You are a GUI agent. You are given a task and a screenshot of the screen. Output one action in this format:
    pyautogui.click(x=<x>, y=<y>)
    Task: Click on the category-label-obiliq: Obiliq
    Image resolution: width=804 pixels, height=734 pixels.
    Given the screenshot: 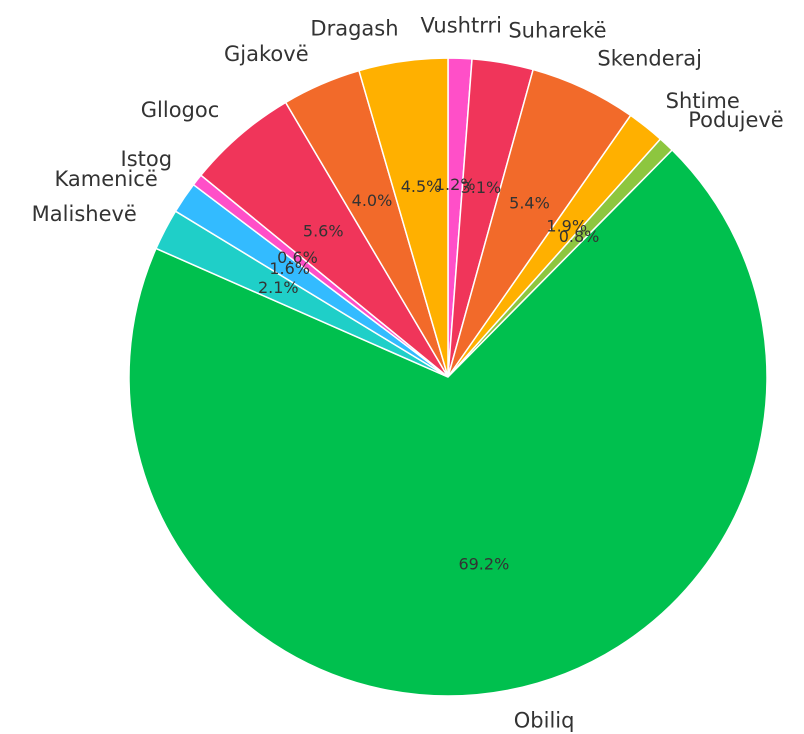 What is the action you would take?
    pyautogui.click(x=544, y=721)
    